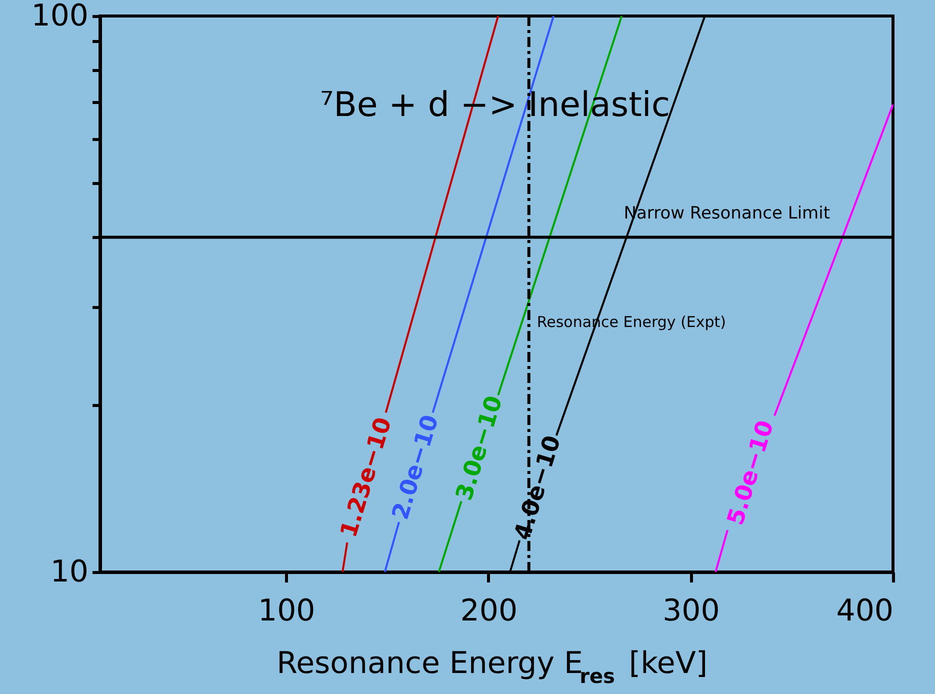  I want to click on x-tick-label: 200, so click(489, 611).